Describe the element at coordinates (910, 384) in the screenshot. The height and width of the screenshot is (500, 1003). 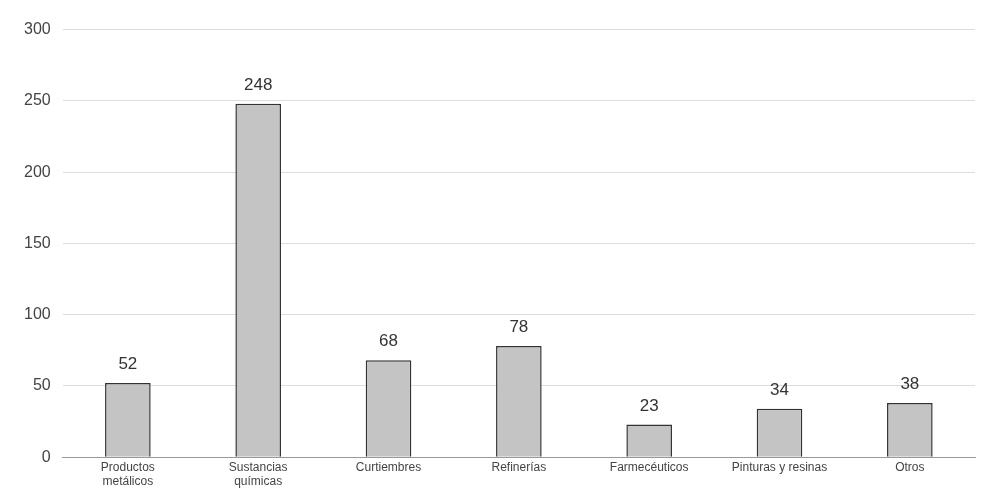
I see `data-label: 38` at that location.